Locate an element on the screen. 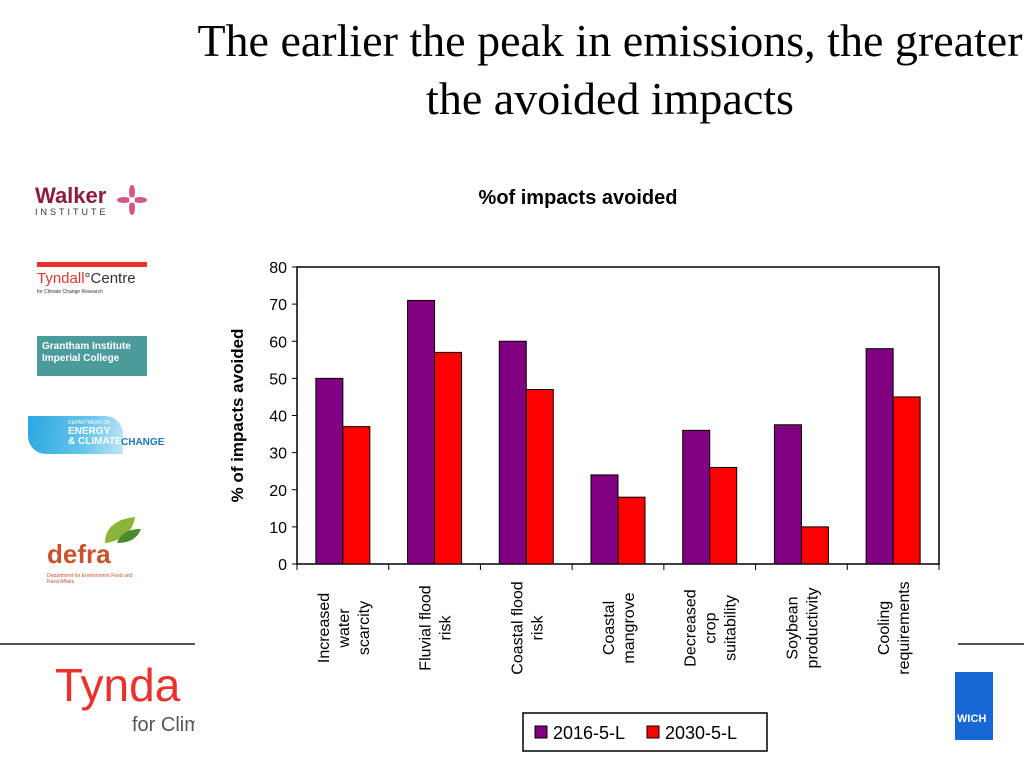 This screenshot has height=768, width=1024. bottom-divider-right is located at coordinates (991, 644).